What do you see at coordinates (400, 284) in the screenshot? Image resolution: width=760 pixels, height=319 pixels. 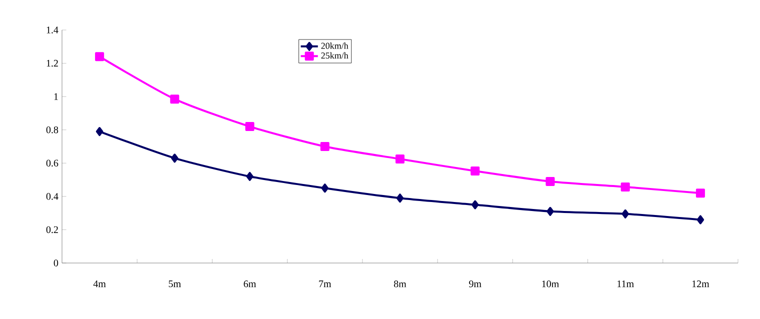 I see `x-tick-label: 8m` at bounding box center [400, 284].